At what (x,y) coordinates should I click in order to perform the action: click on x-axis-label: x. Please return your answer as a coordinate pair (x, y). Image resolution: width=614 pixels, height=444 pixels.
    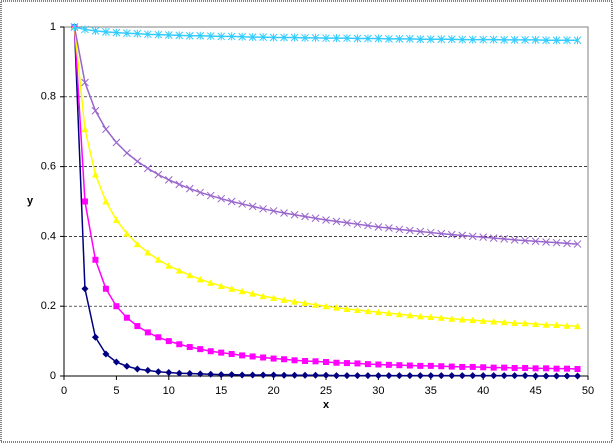
    Looking at the image, I should click on (326, 405).